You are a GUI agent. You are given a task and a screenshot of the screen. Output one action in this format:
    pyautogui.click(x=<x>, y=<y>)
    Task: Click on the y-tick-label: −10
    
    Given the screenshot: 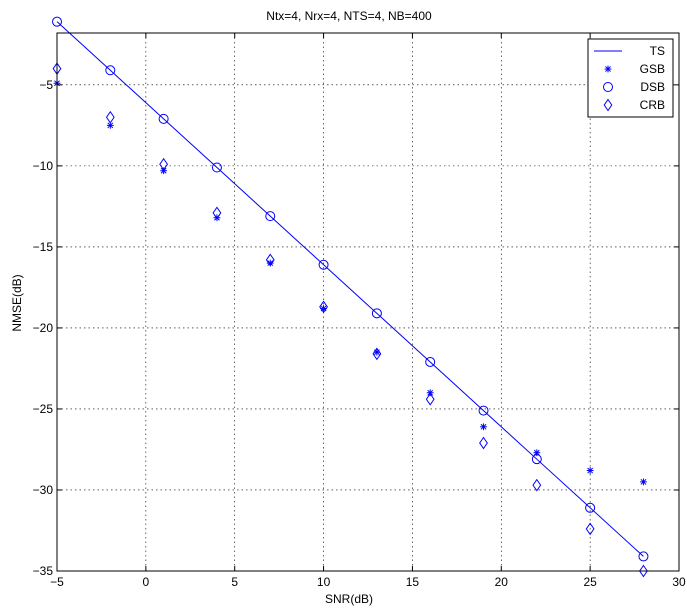 What is the action you would take?
    pyautogui.click(x=43, y=166)
    